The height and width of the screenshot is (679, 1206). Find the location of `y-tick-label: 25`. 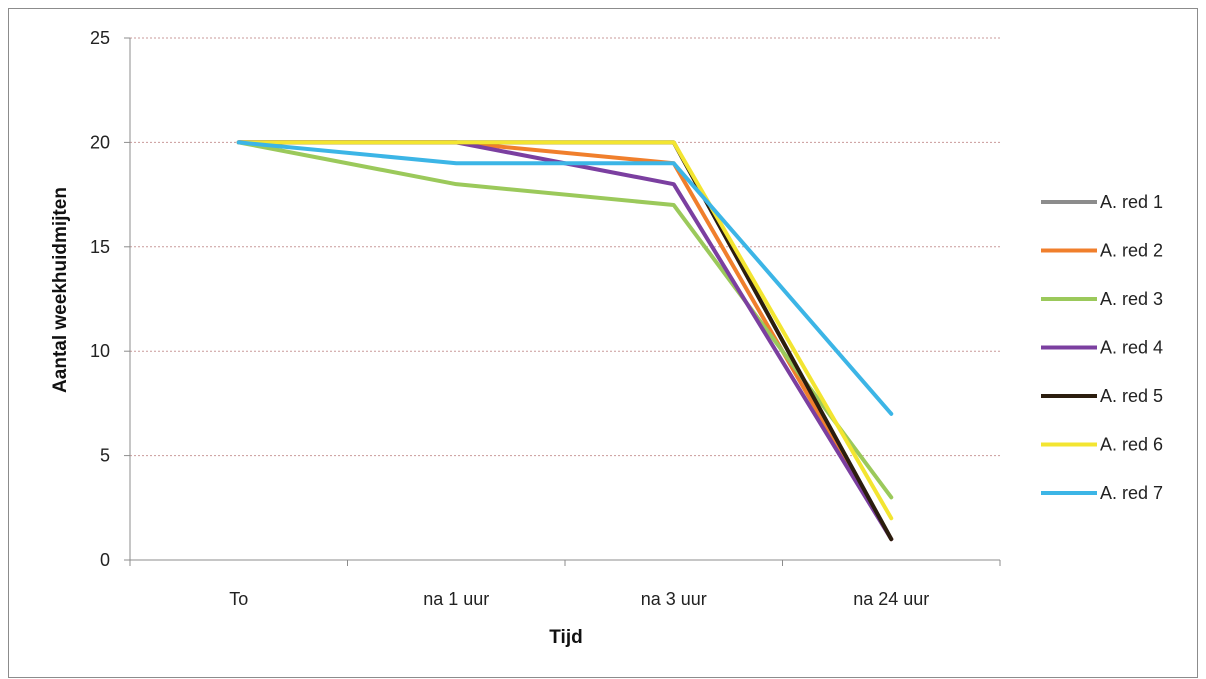

y-tick-label: 25 is located at coordinates (100, 38).